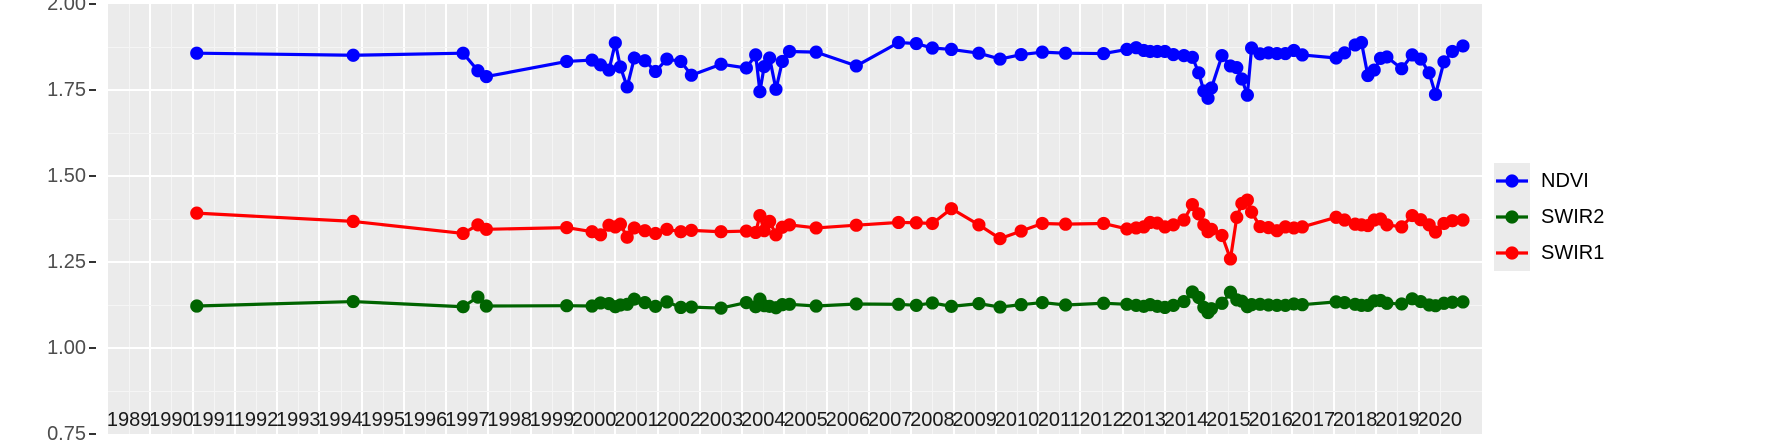 Image resolution: width=1773 pixels, height=442 pixels. I want to click on legend-item-swir1: SWIR1, so click(1549, 253).